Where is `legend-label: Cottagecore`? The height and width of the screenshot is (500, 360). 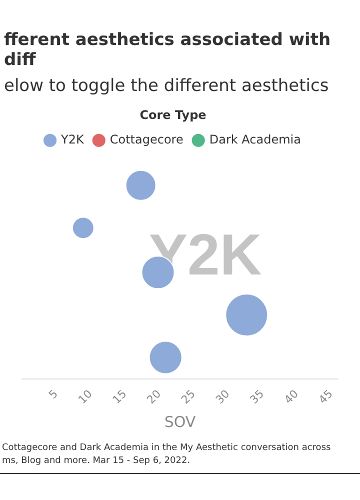
legend-label: Cottagecore is located at coordinates (147, 139).